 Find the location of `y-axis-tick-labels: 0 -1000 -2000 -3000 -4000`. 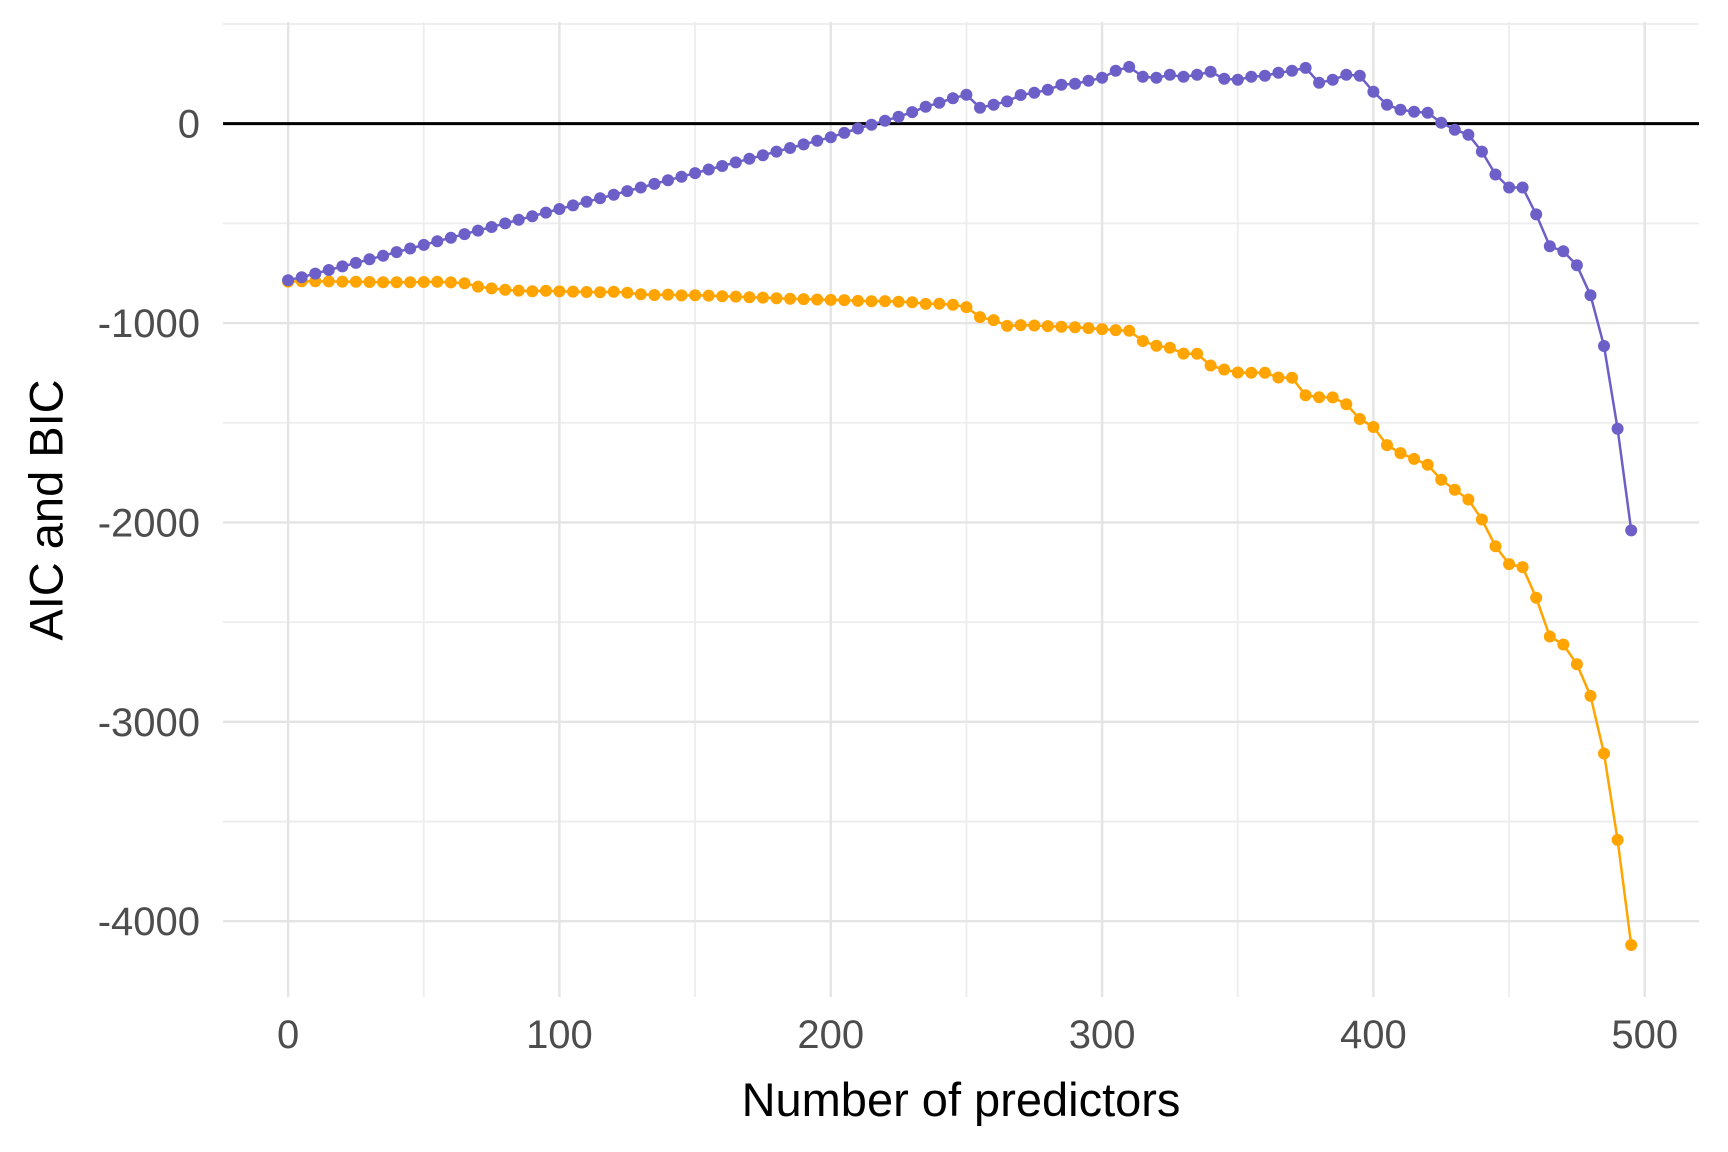

y-axis-tick-labels: 0 -1000 -2000 -3000 -4000 is located at coordinates (149, 524).